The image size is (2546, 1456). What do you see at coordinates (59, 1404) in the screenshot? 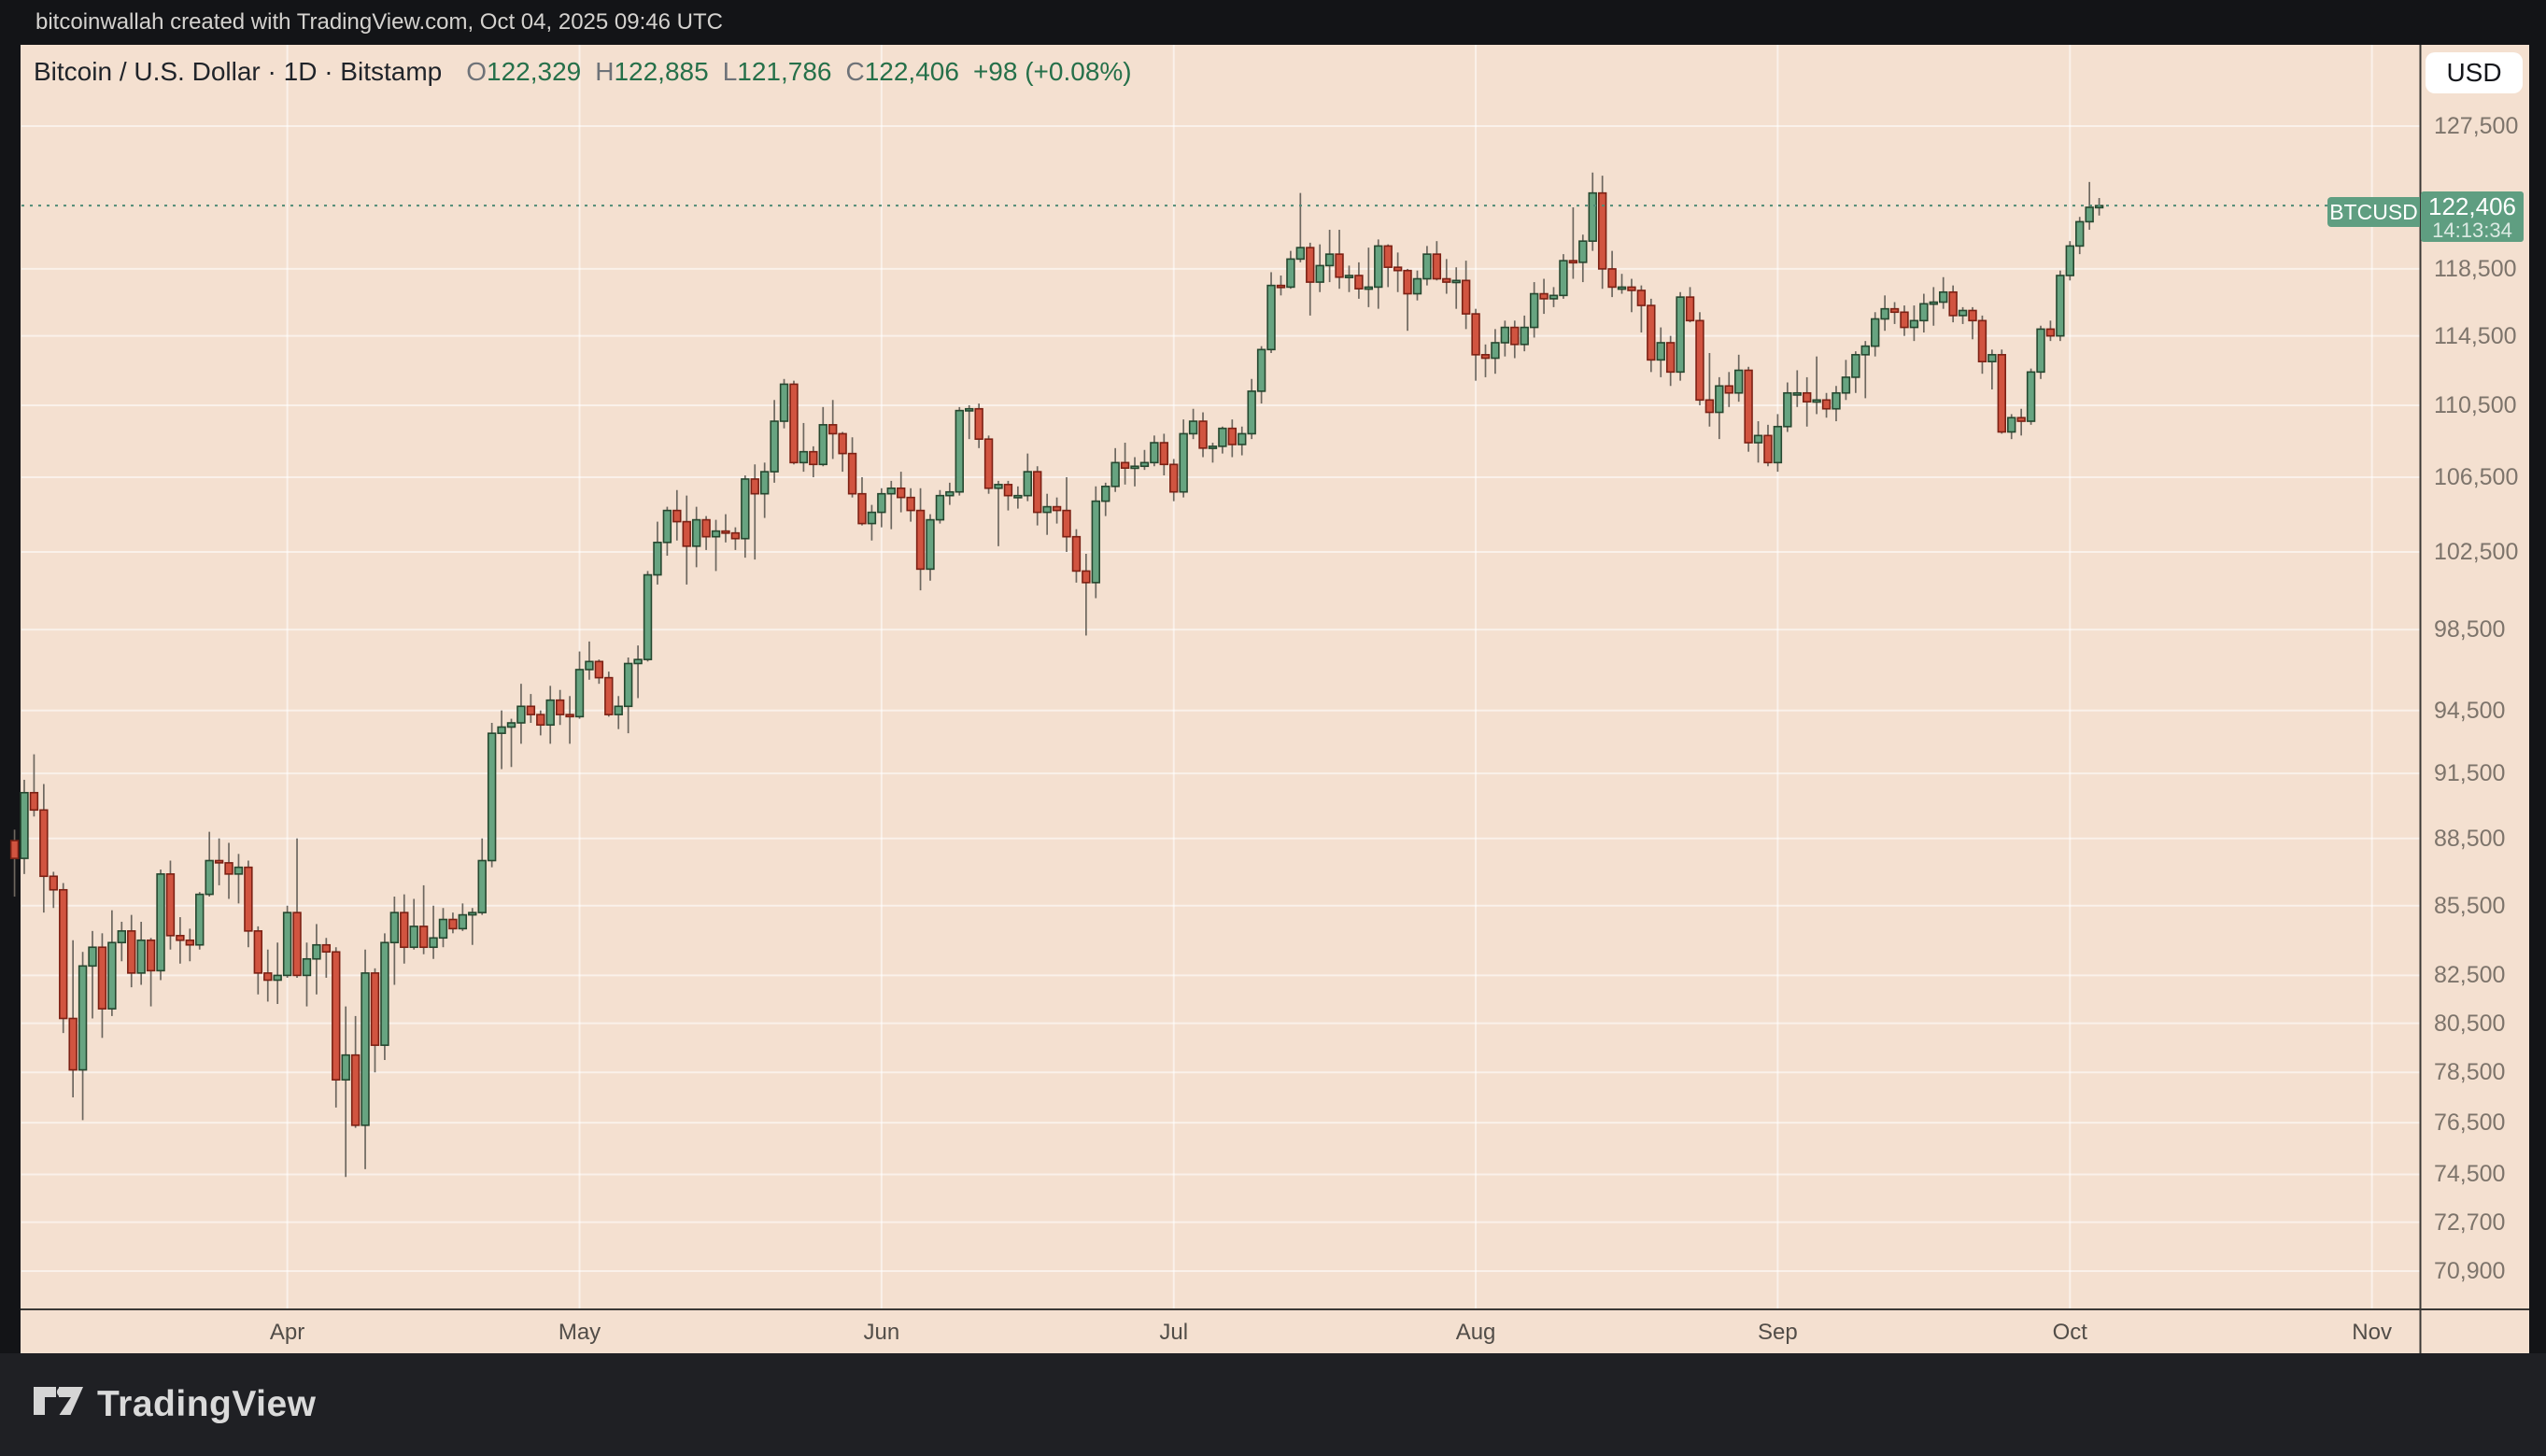
I see `tradingview-logo-icon` at bounding box center [59, 1404].